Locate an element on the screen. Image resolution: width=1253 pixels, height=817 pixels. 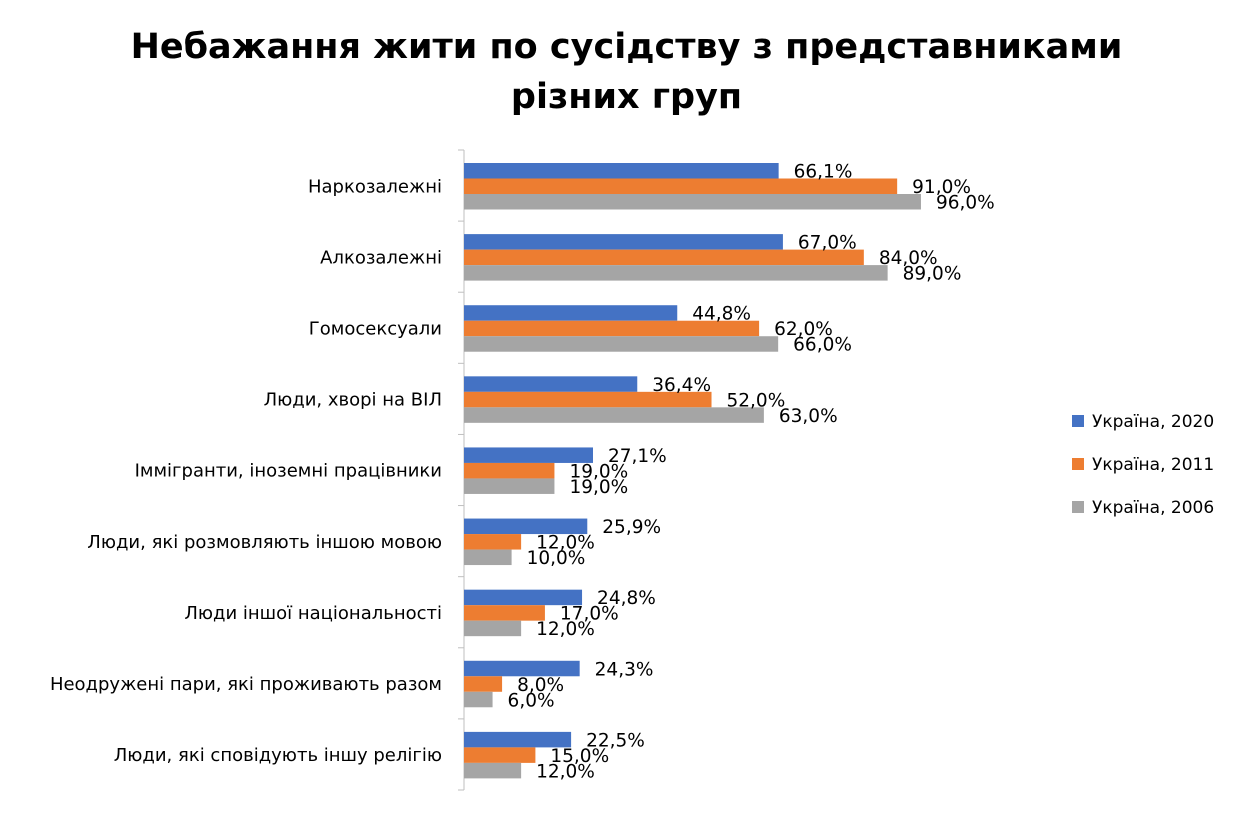
category-label: Неодружені пари, які проживають разом is located at coordinates (246, 684).